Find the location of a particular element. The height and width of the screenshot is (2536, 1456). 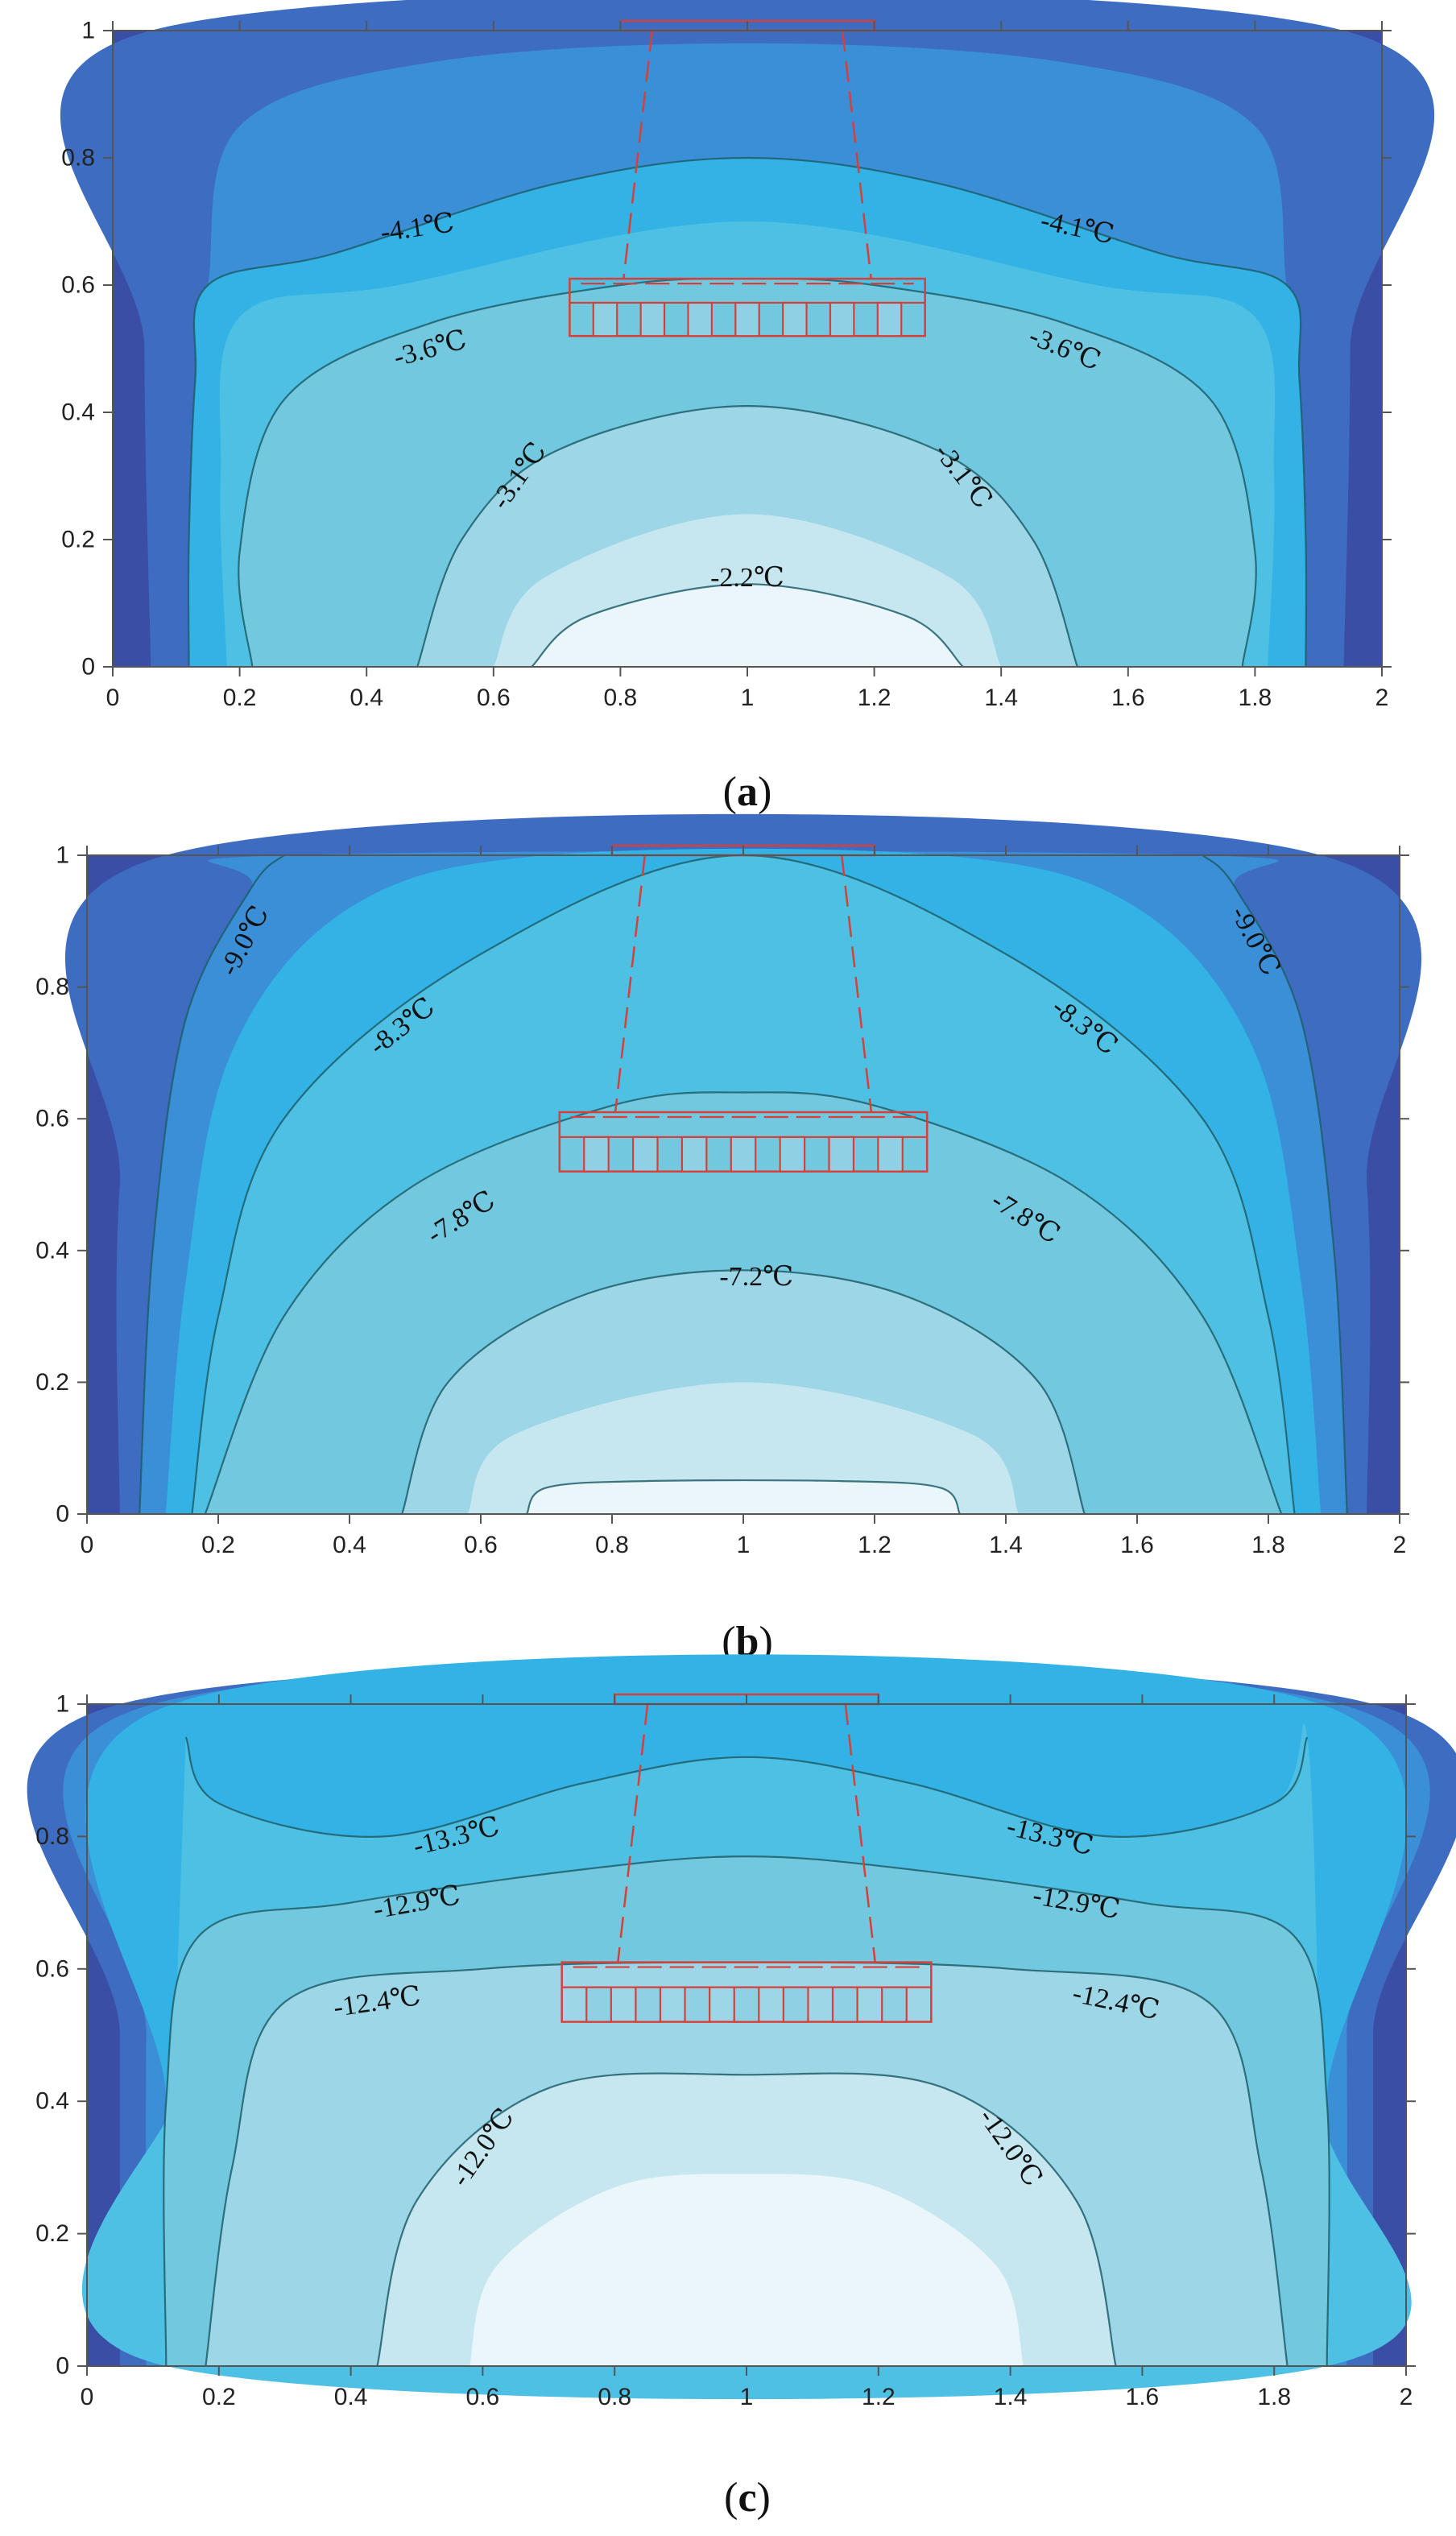

panel-c-y-tick-label-0: 0 is located at coordinates (63, 2366).